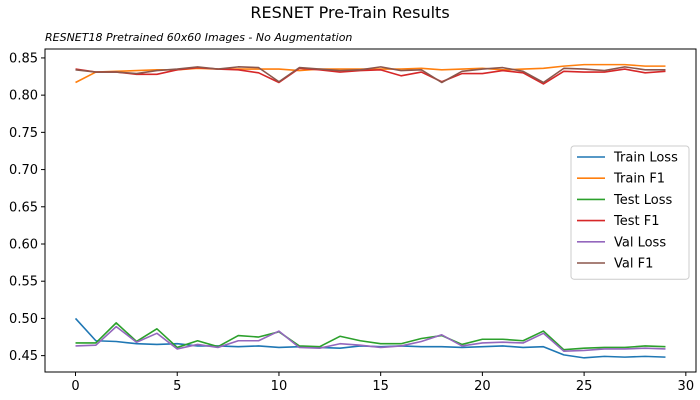  I want to click on chart-title: RESNET Pre-Train Results, so click(349, 12).